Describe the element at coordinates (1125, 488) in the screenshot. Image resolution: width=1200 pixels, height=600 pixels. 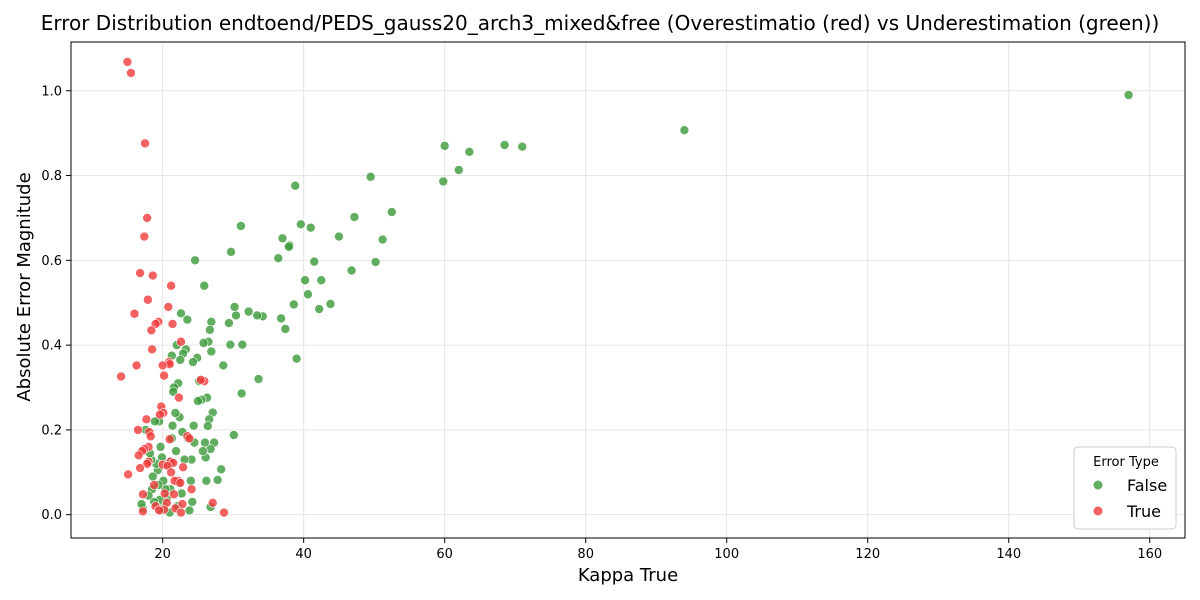
I see `legend: Error Type False True` at that location.